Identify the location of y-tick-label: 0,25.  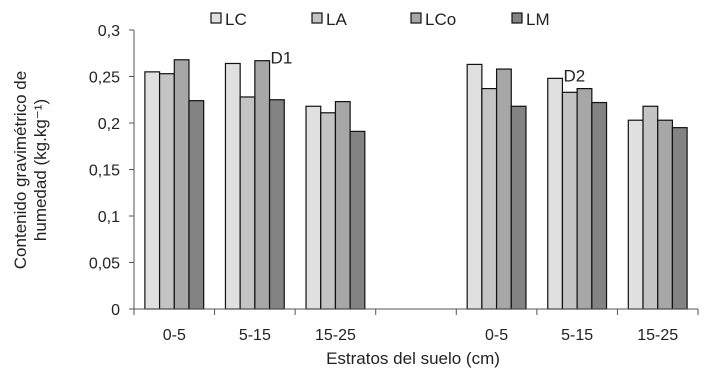
(104, 78).